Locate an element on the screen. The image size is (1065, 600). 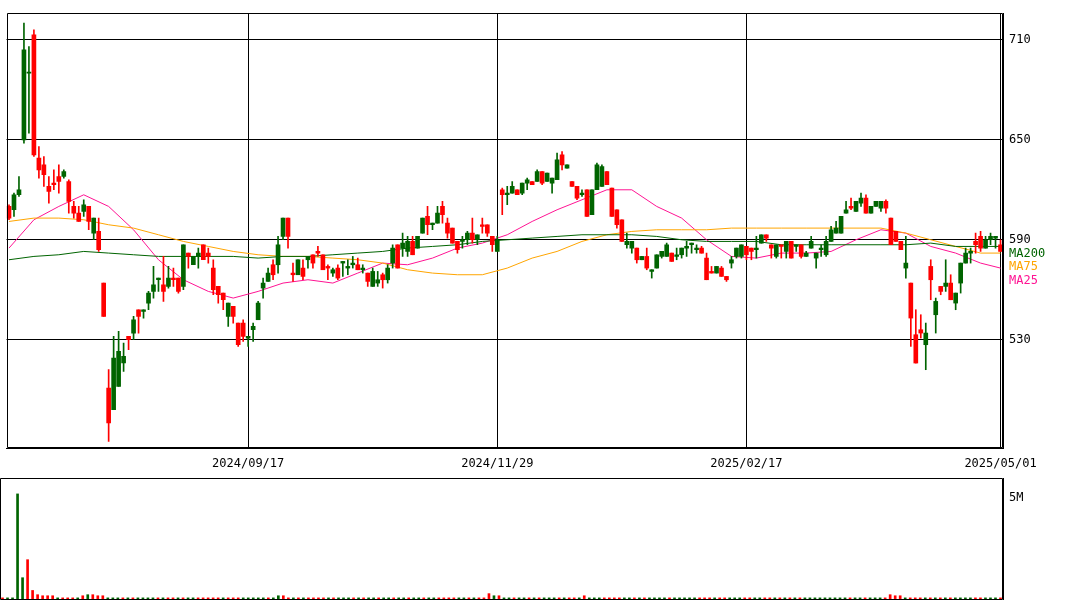
y-tick-label: 710 is located at coordinates (1020, 38).